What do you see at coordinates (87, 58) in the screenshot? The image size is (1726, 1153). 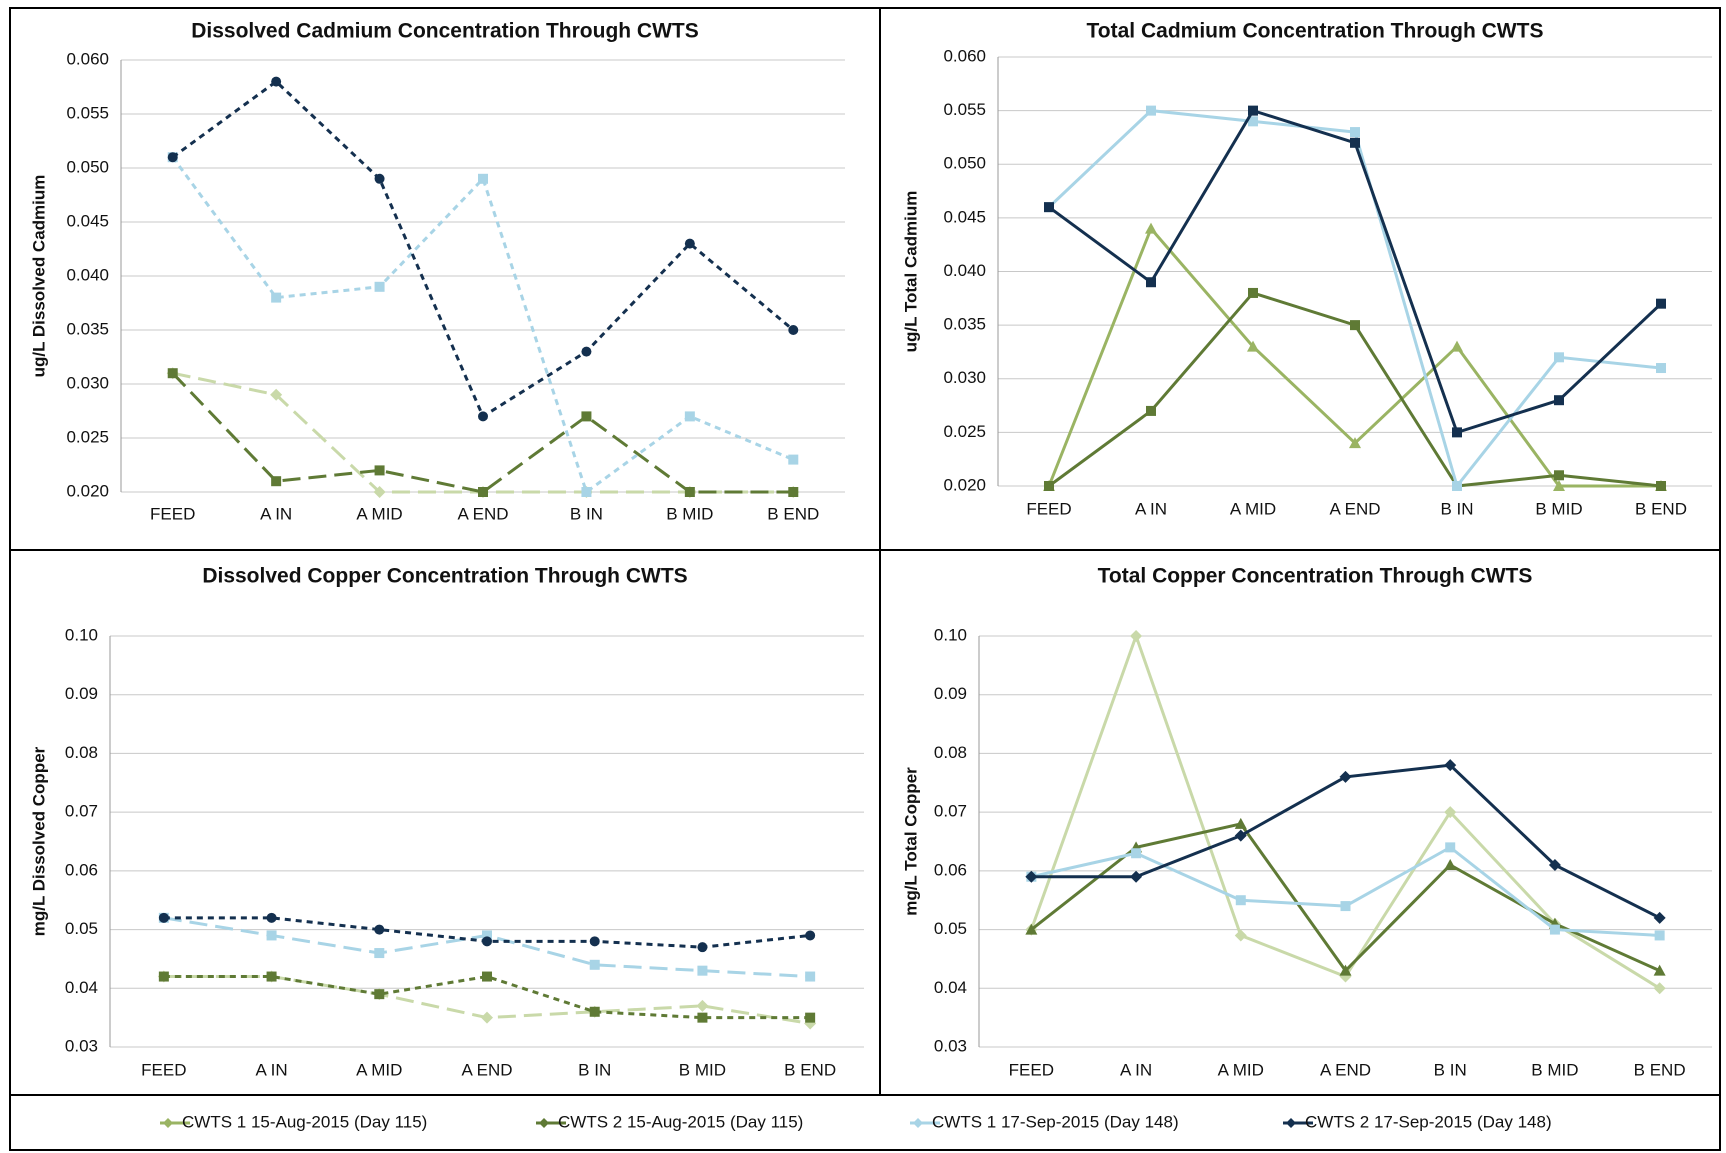 I see `y-tick-label: 0.060` at bounding box center [87, 58].